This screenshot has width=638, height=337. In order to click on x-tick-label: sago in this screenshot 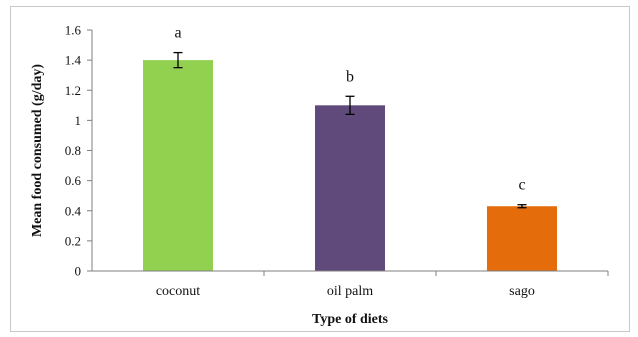, I will do `click(522, 291)`.